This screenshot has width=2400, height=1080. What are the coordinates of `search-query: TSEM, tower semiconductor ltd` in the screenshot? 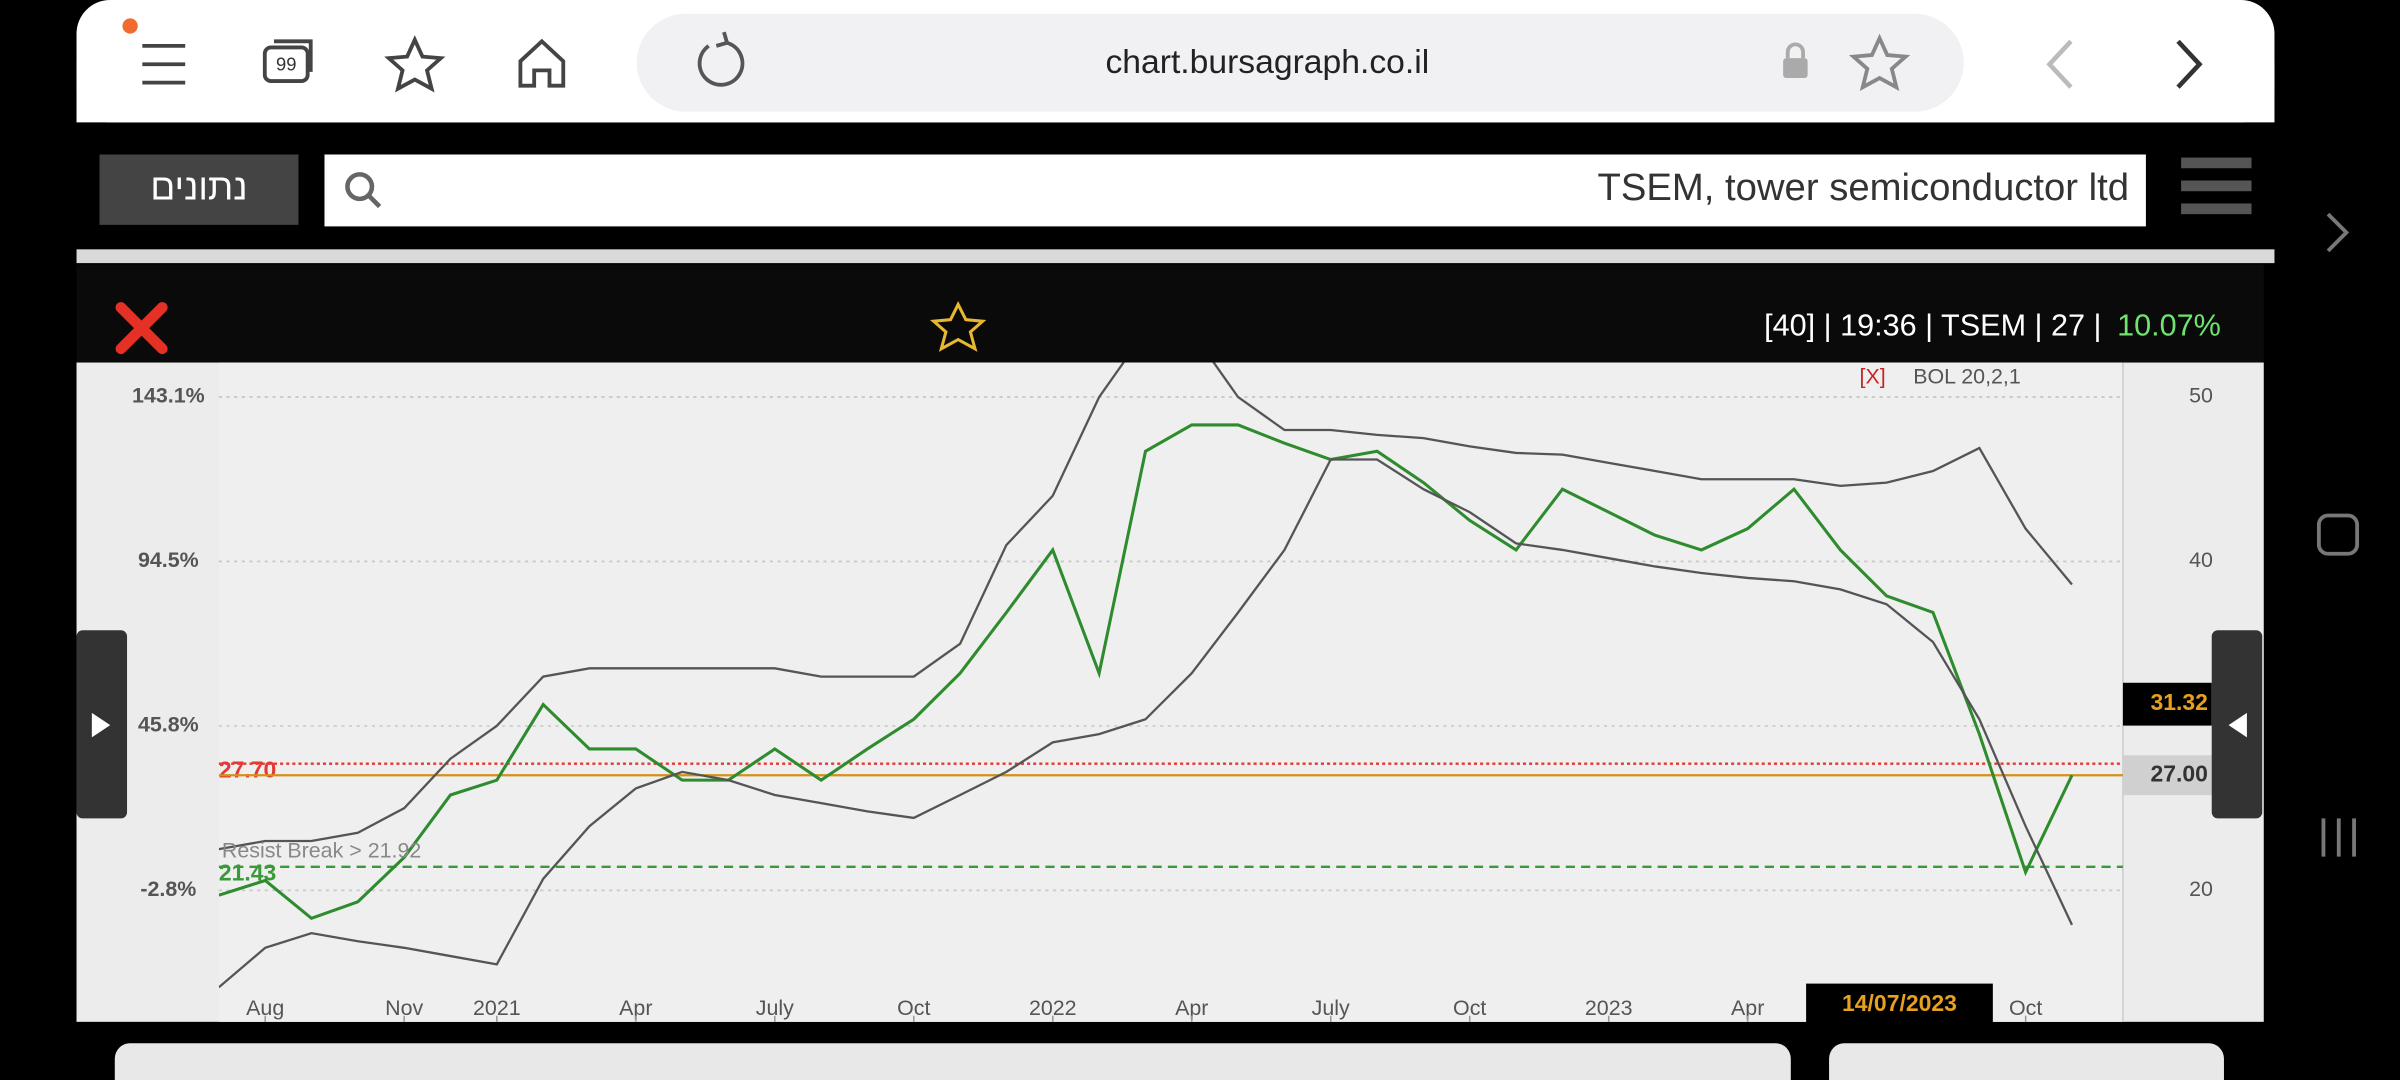 It's located at (1863, 187).